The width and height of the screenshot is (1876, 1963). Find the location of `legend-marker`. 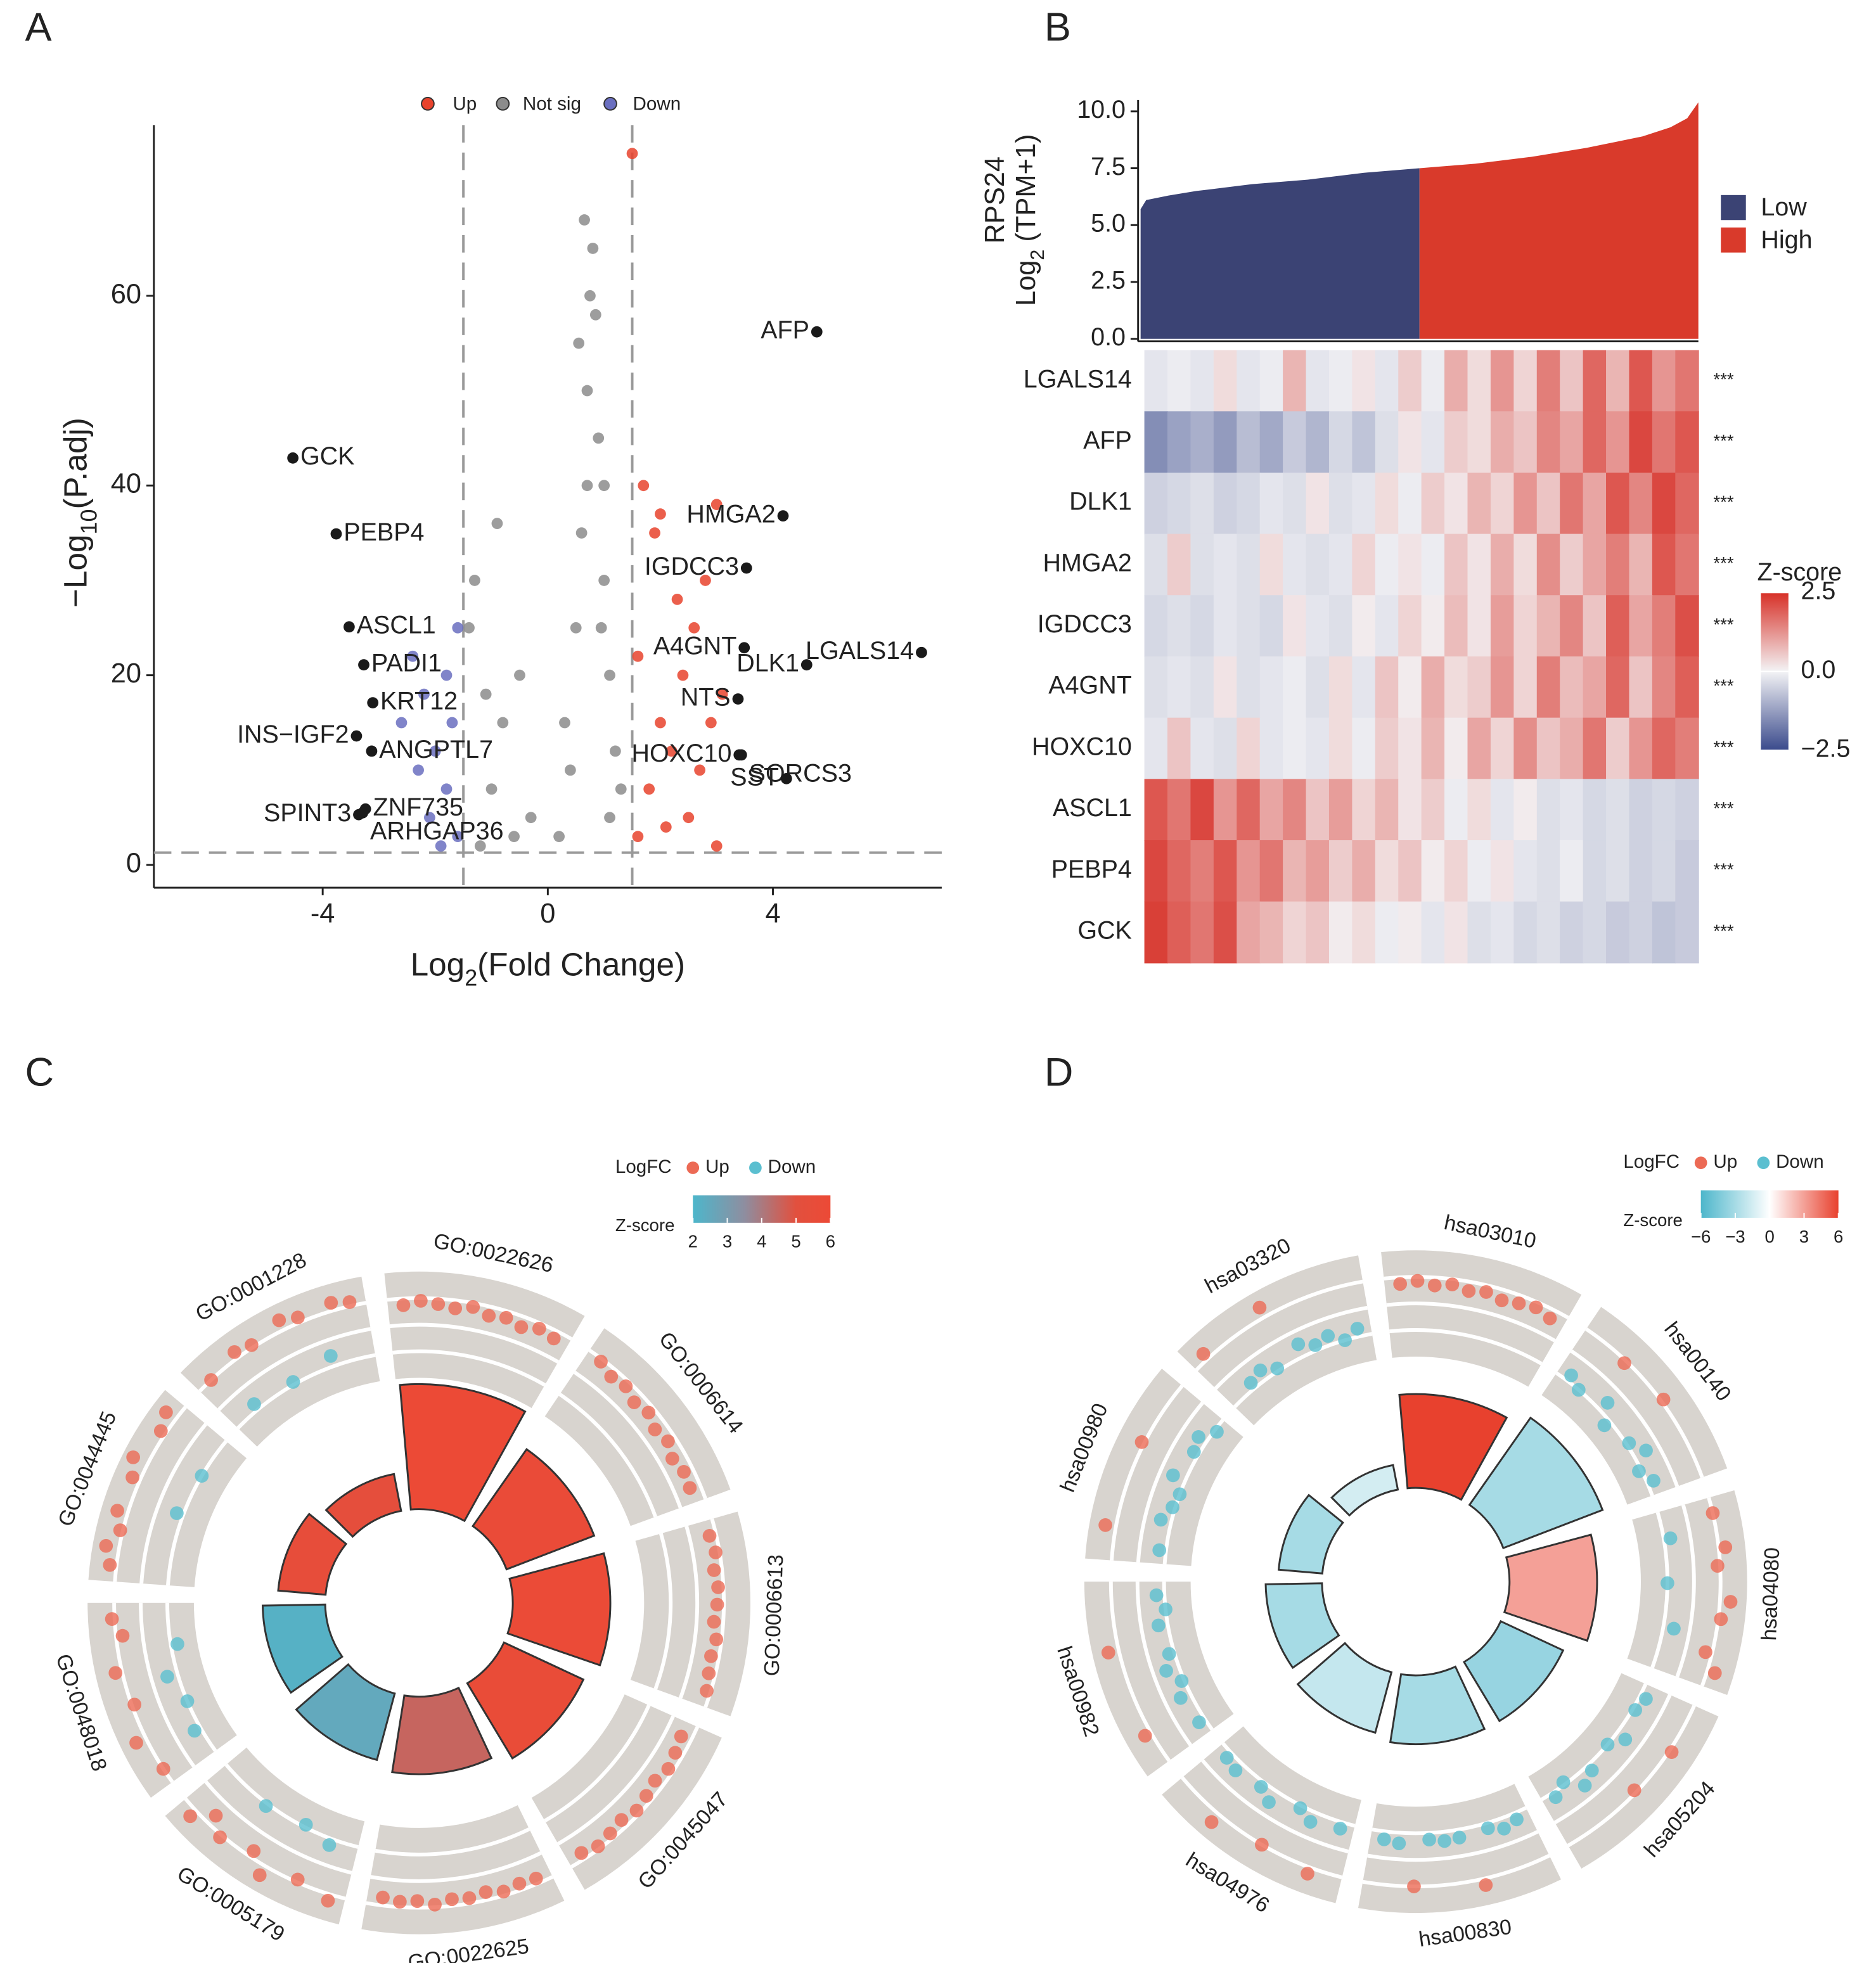

legend-marker is located at coordinates (693, 1167).